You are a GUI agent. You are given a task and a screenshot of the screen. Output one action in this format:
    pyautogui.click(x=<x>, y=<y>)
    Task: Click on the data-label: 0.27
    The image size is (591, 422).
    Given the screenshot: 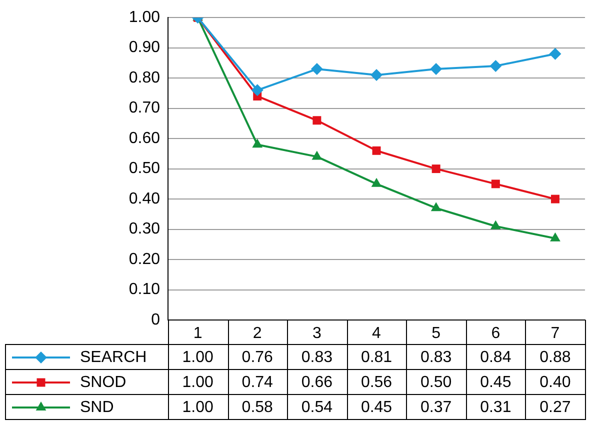 What is the action you would take?
    pyautogui.click(x=555, y=407)
    